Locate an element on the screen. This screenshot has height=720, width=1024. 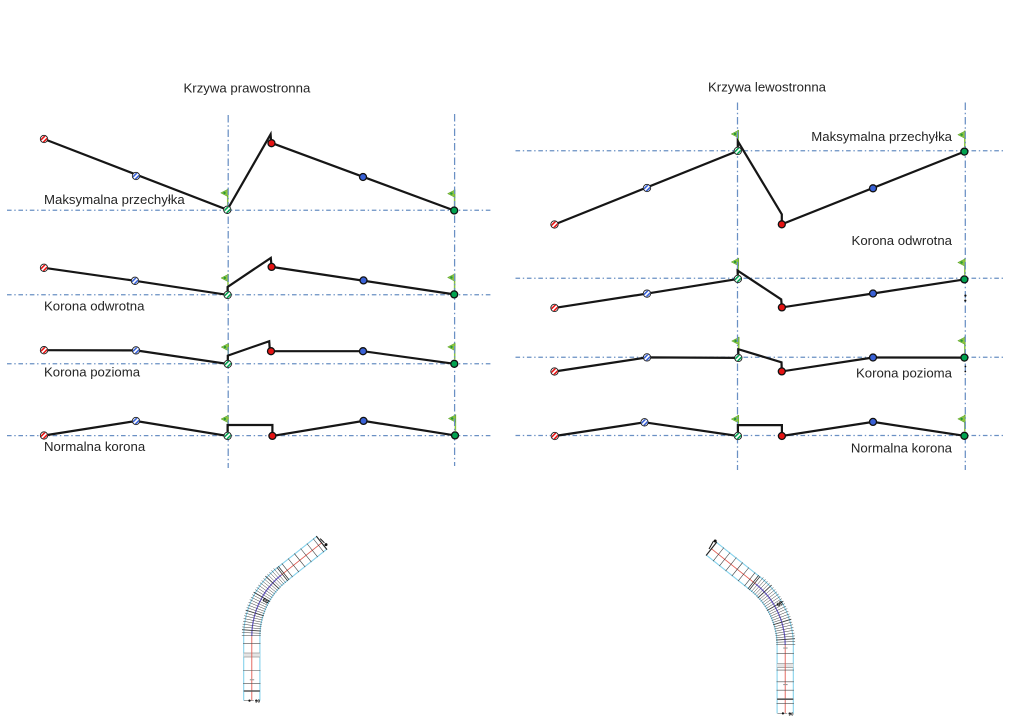
svg-text: Krzywa lewostronna is located at coordinates (767, 87).